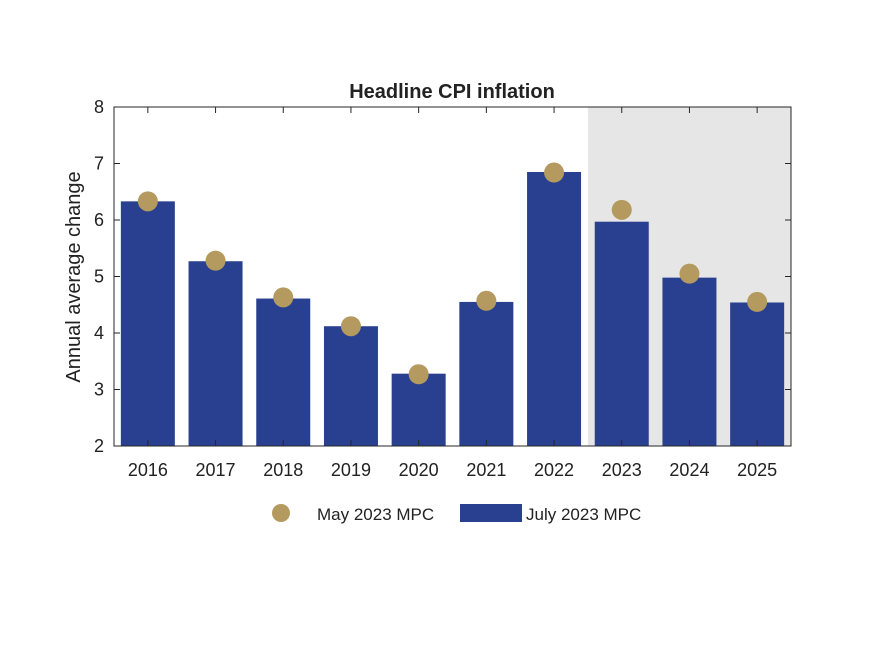 Image resolution: width=875 pixels, height=656 pixels. What do you see at coordinates (216, 470) in the screenshot?
I see `x-tick-label: 2017` at bounding box center [216, 470].